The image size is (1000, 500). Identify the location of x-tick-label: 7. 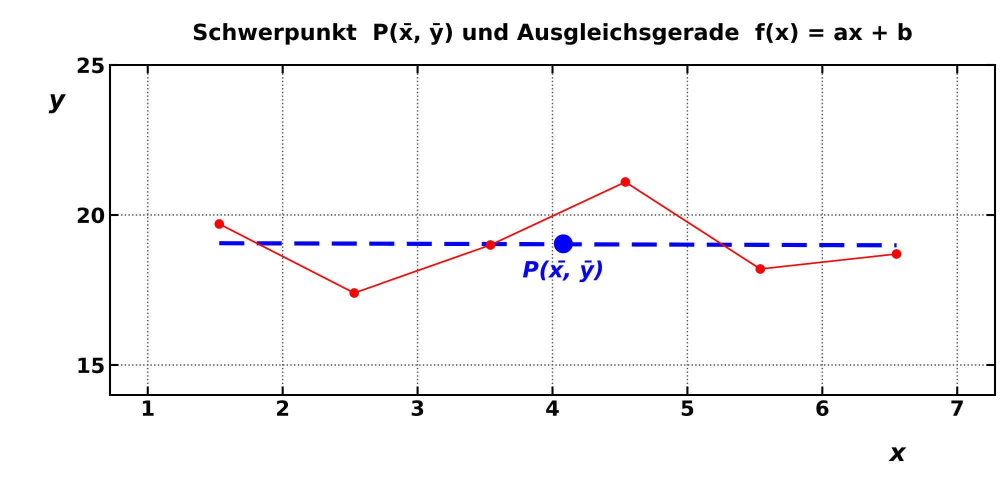
(957, 408).